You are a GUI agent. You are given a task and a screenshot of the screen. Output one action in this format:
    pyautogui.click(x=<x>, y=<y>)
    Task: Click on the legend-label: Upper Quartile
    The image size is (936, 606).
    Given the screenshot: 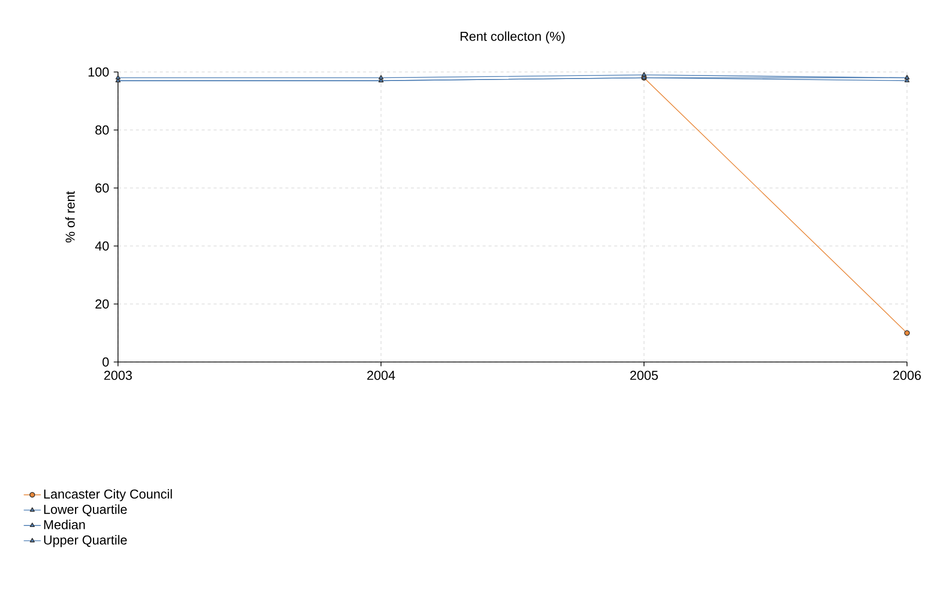 What is the action you would take?
    pyautogui.click(x=85, y=541)
    